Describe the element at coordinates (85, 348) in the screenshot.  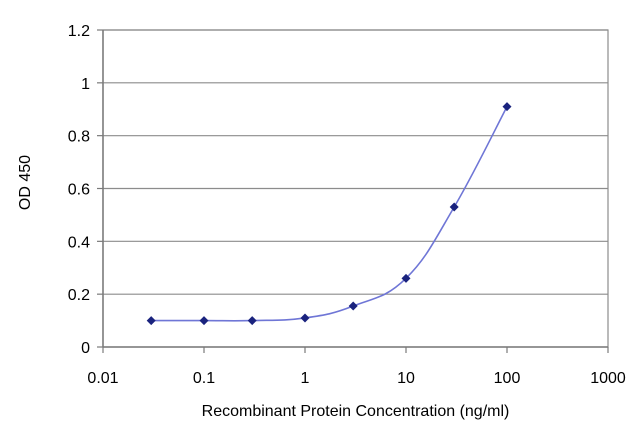
I see `y-tick-label: 0` at that location.